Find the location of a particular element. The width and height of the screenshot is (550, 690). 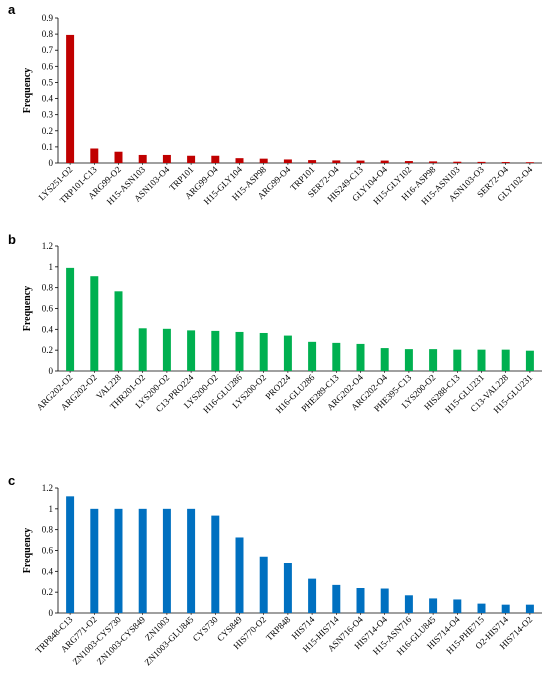

y-tick-label: 0.7 is located at coordinates (48, 50).